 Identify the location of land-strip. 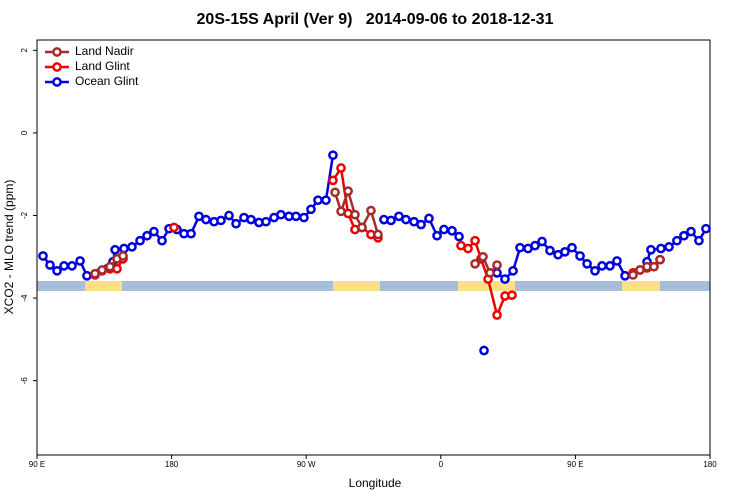
(373, 286).